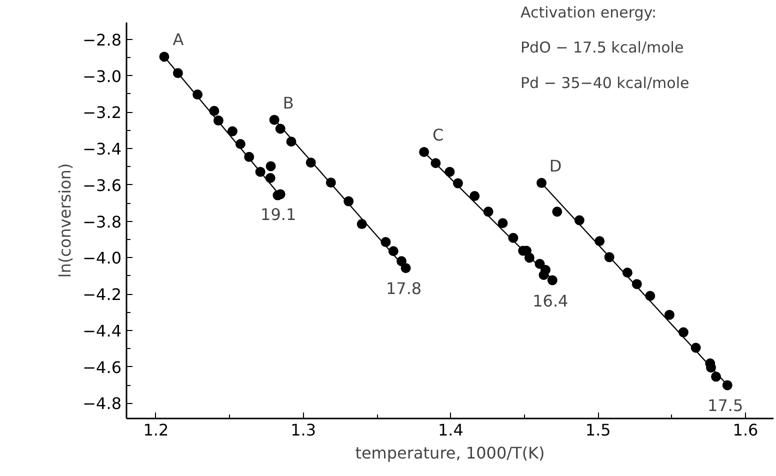 Image resolution: width=776 pixels, height=476 pixels. I want to click on x-tick-label: 1.3, so click(303, 430).